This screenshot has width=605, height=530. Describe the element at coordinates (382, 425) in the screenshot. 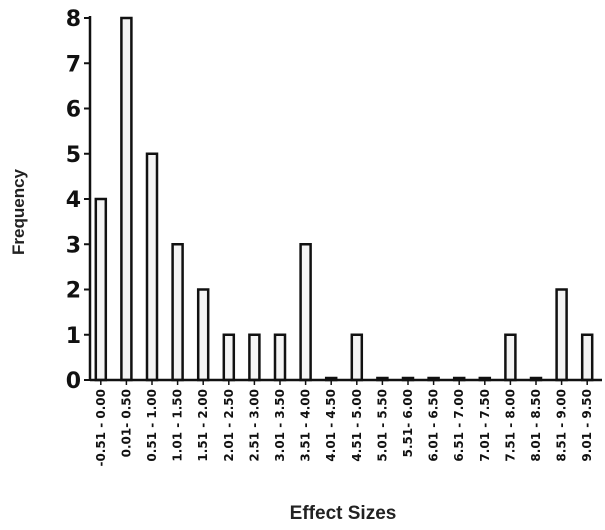

I see `x-tick-label-11: 5.01 - 5.50` at that location.